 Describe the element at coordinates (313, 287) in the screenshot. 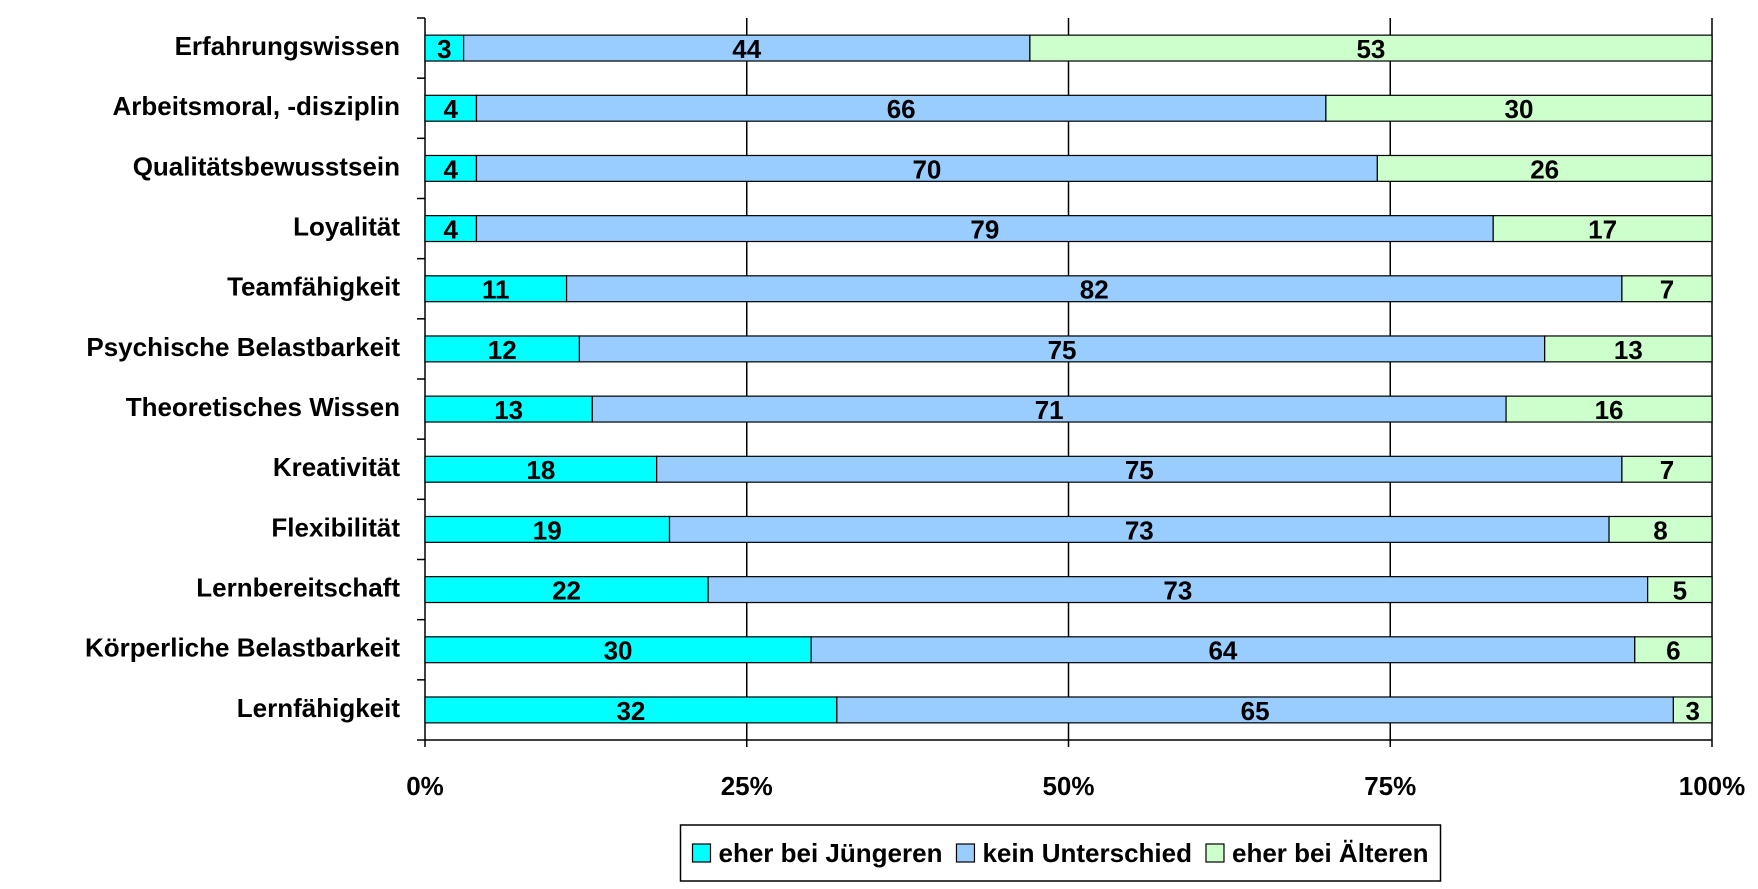

I see `category-label: Teamfähigkeit` at that location.